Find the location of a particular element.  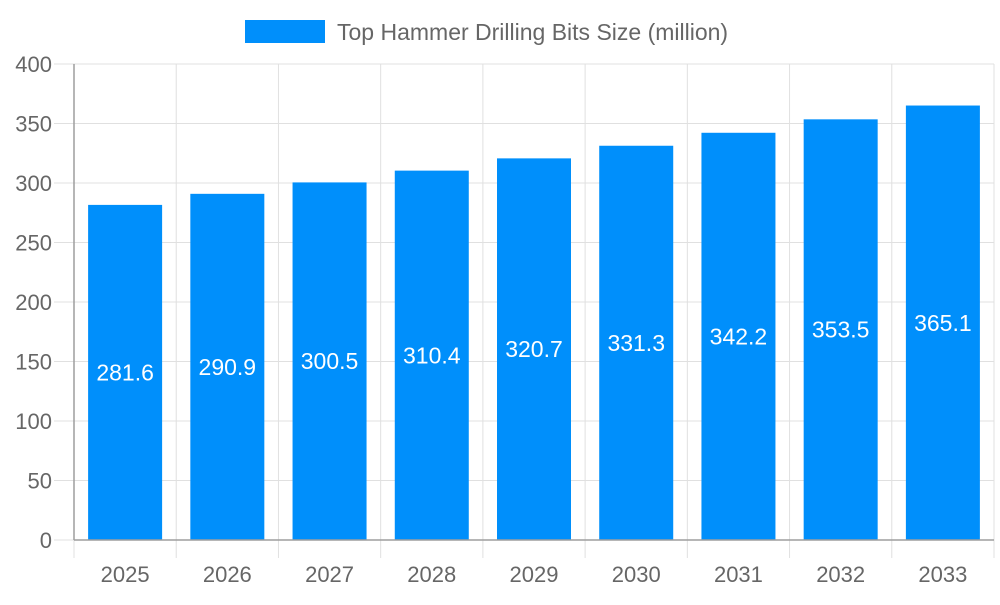

x-tick-label: 2026 is located at coordinates (227, 574).